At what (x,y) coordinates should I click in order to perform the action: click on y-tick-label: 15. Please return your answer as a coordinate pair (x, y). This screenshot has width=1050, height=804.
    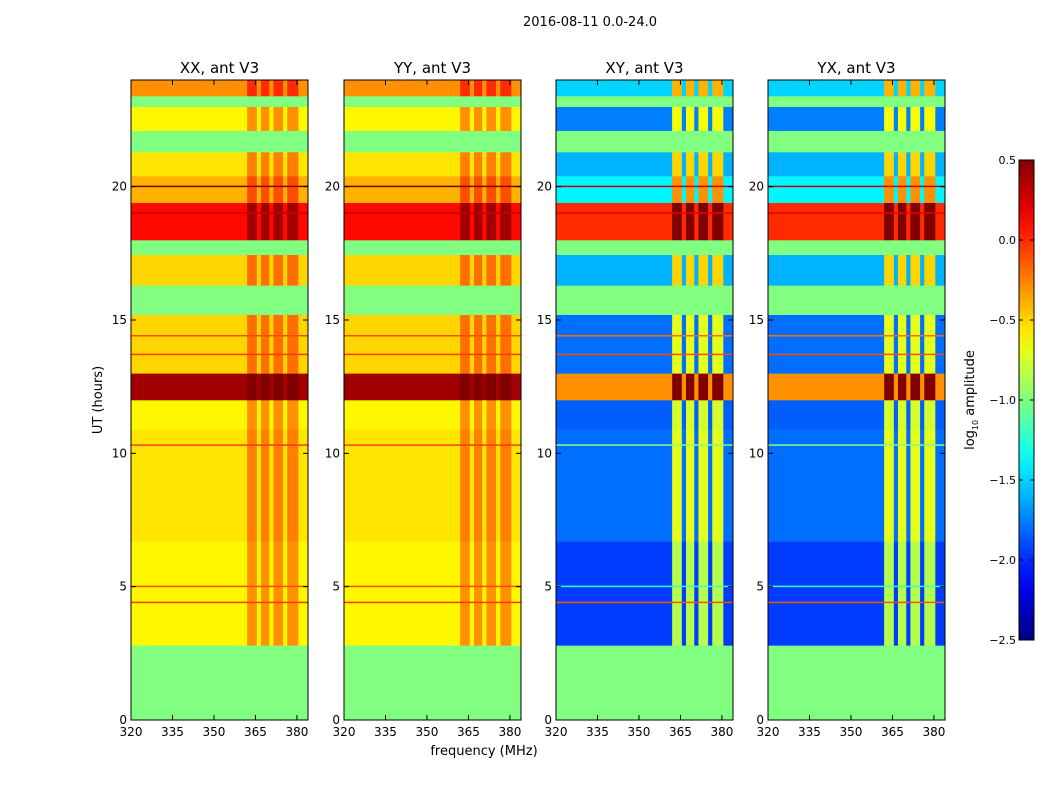
    Looking at the image, I should click on (332, 320).